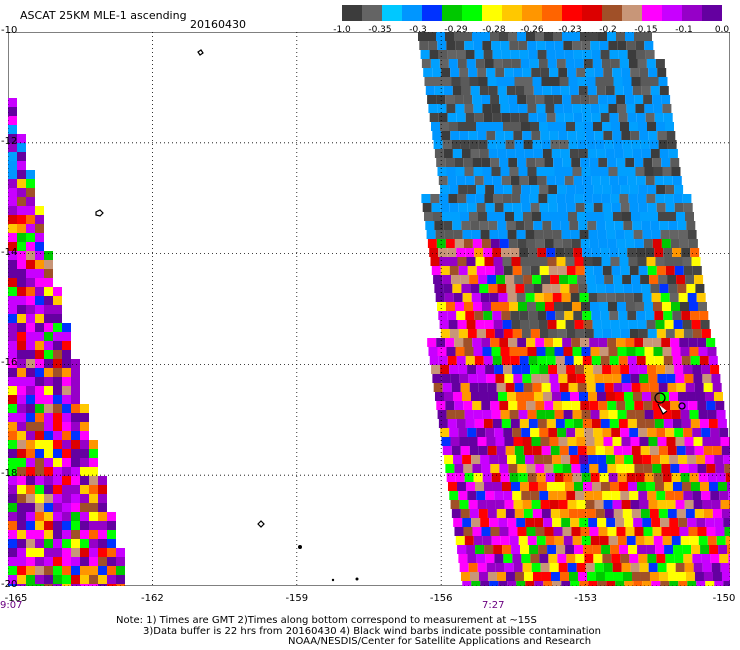 The image size is (740, 650). What do you see at coordinates (152, 598) in the screenshot?
I see `longitude-label: -162` at bounding box center [152, 598].